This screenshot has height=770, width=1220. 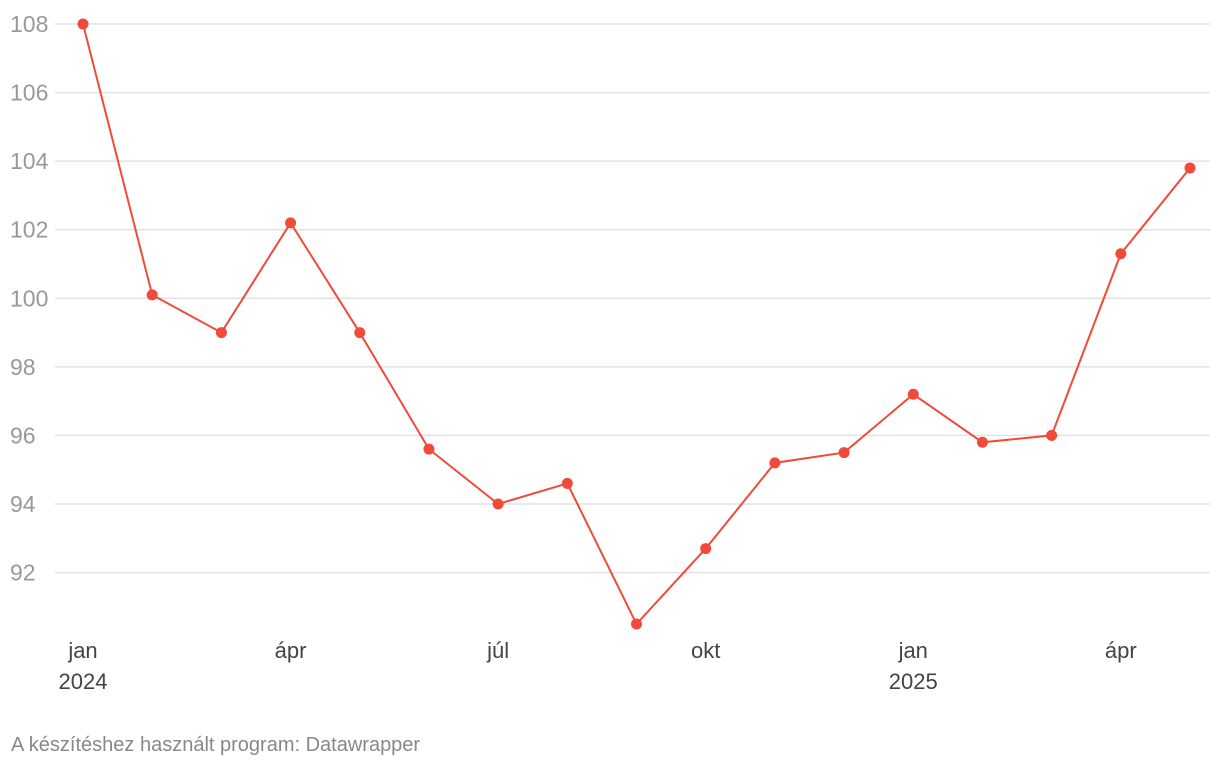 What do you see at coordinates (23, 573) in the screenshot?
I see `y-tick-label: 92` at bounding box center [23, 573].